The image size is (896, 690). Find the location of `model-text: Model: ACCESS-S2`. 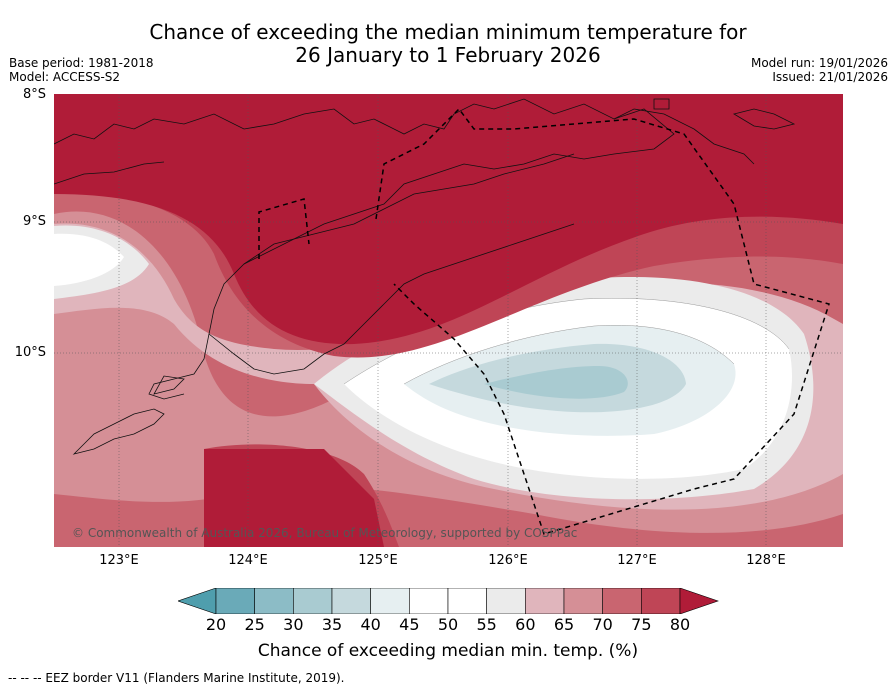

model-text: Model: ACCESS-S2 is located at coordinates (65, 77).